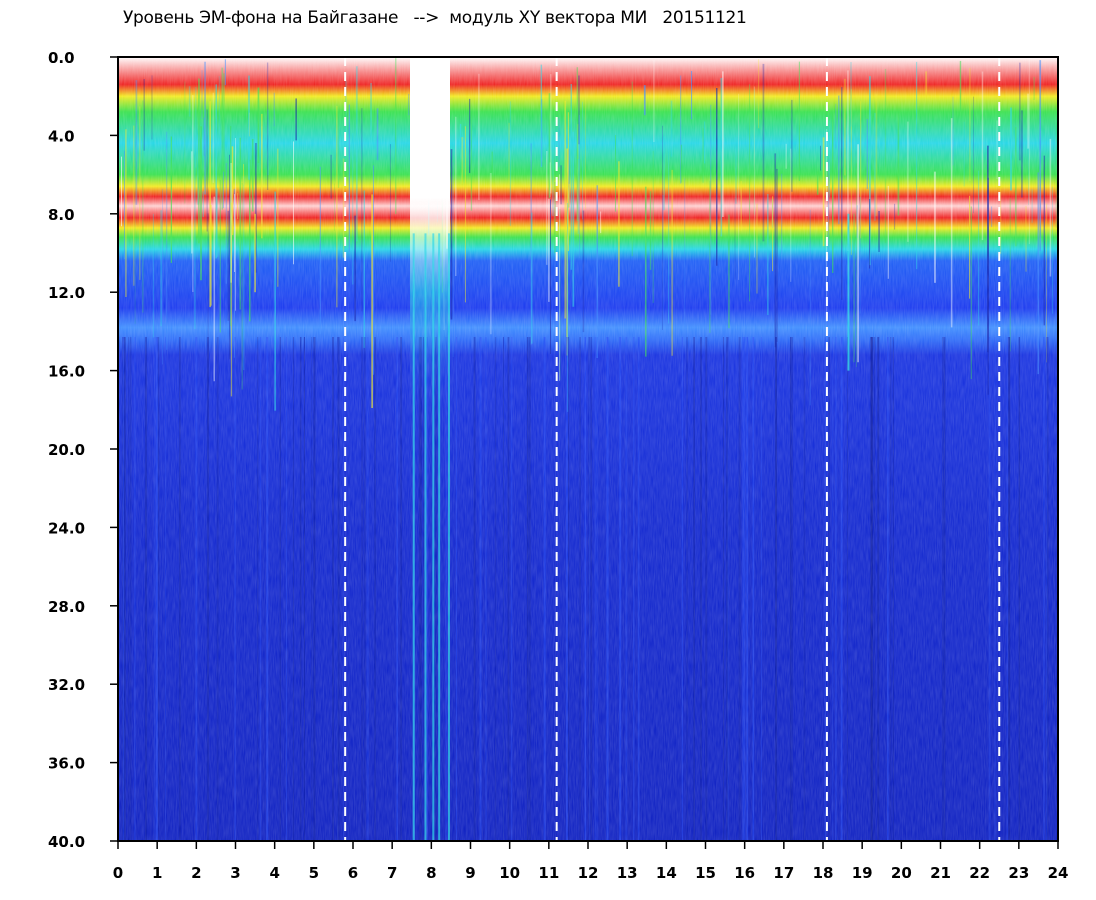 Image resolution: width=1096 pixels, height=900 pixels. I want to click on x-axis: 0 1 2 3 4 5 6 7 8 9 10 11 12 13 14 15 16 17 18 19 20 21 22 23 24, so click(591, 861).